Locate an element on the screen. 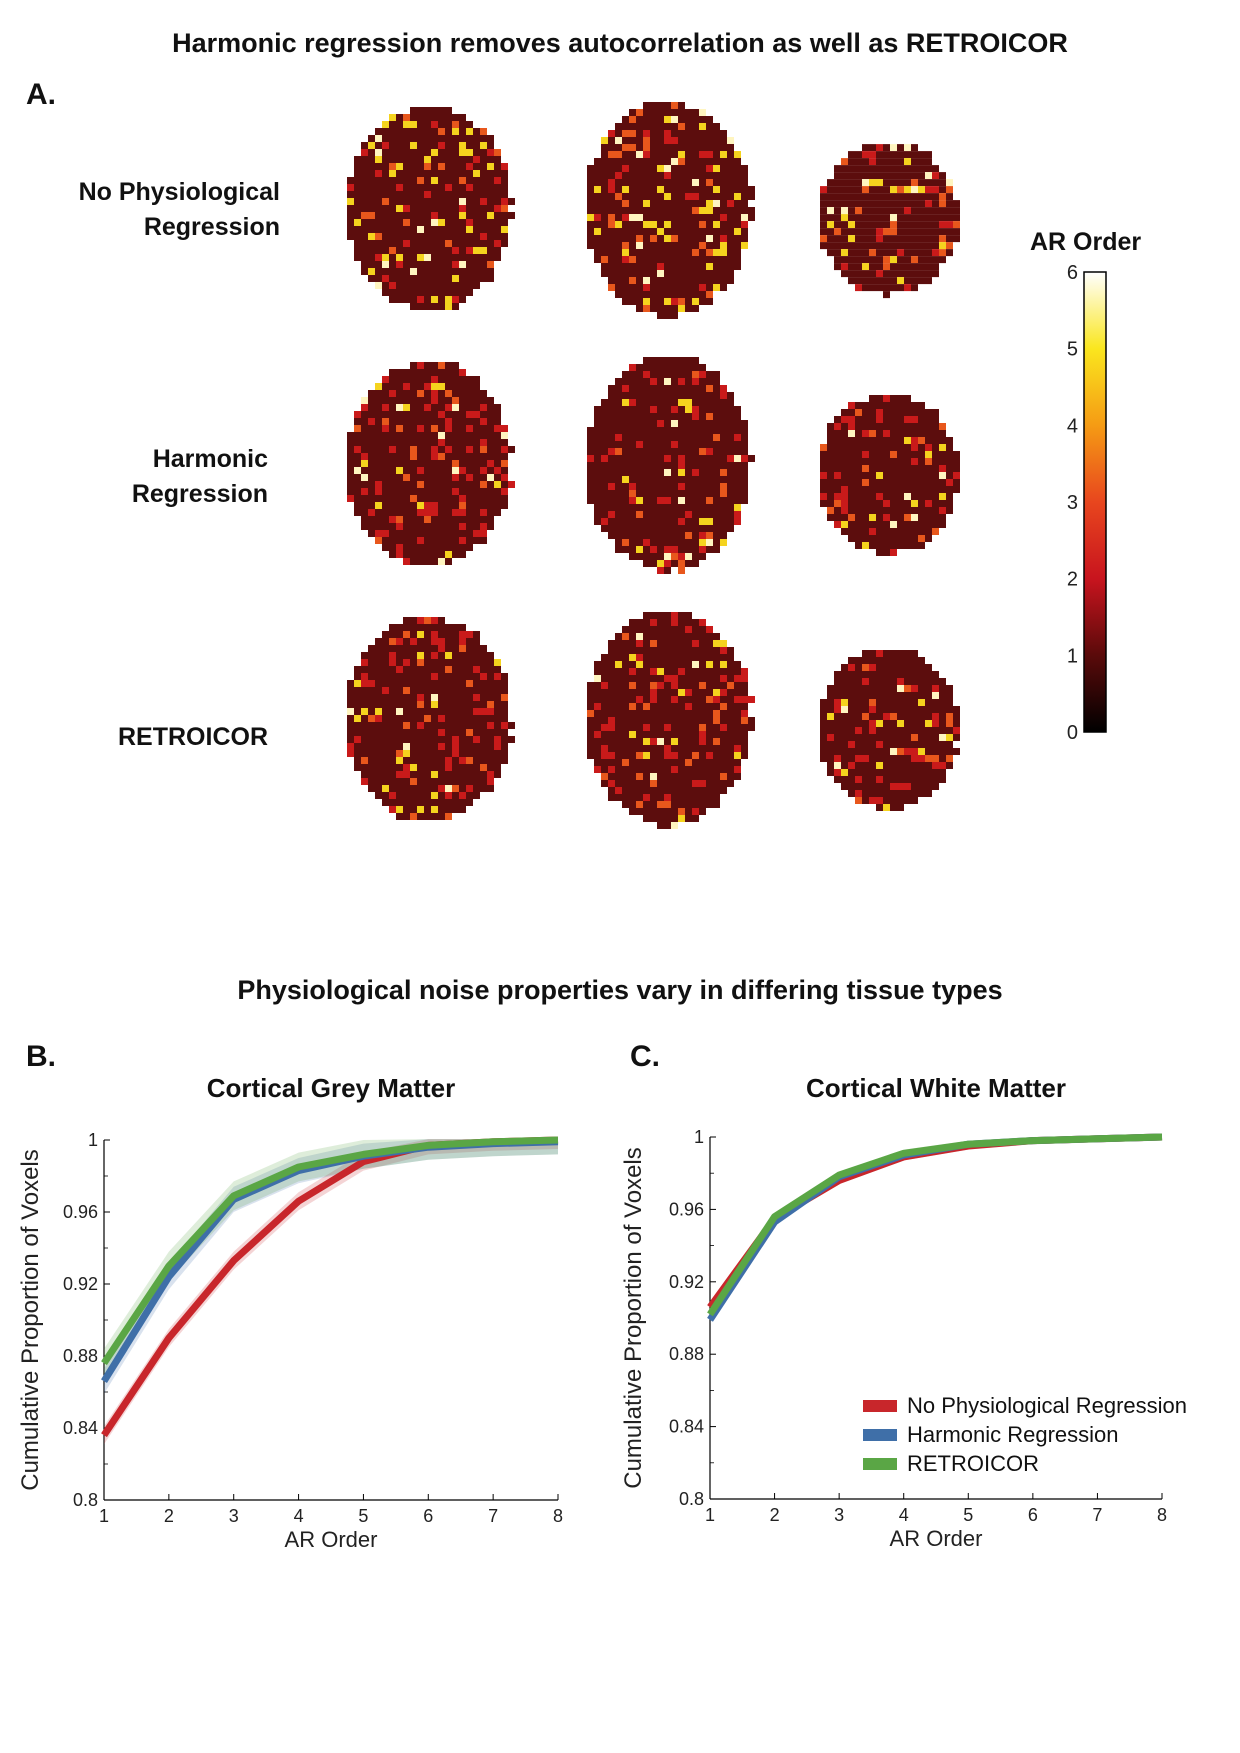 This screenshot has width=1240, height=1753. panel-label-b: B. is located at coordinates (41, 1056).